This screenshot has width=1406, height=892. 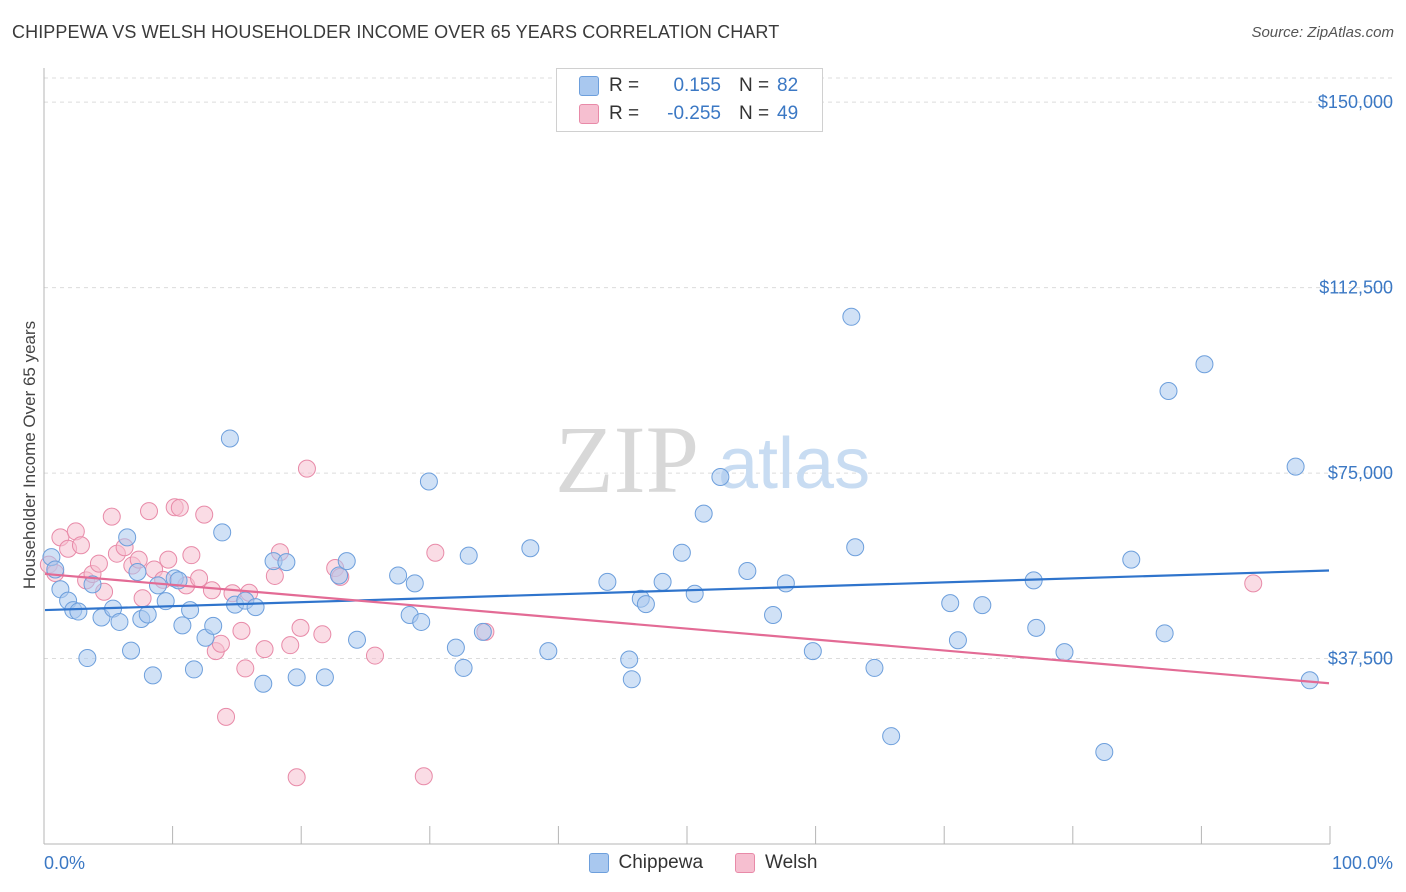 I want to click on series-legend: Chippewa Welsh, so click(x=703, y=863).